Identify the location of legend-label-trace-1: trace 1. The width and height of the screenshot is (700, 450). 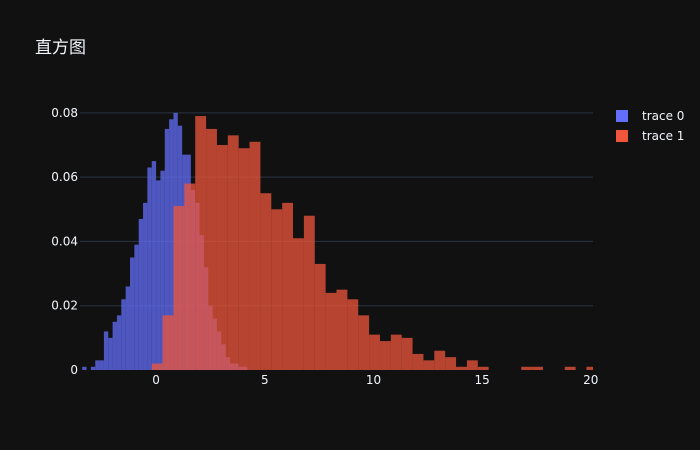
(663, 136).